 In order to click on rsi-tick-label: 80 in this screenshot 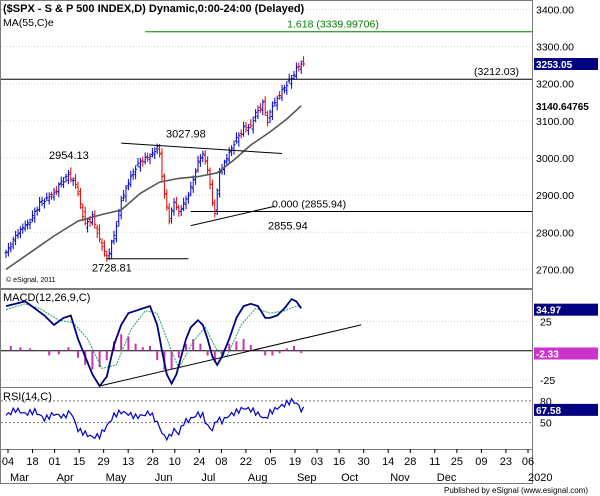, I will do `click(546, 402)`.